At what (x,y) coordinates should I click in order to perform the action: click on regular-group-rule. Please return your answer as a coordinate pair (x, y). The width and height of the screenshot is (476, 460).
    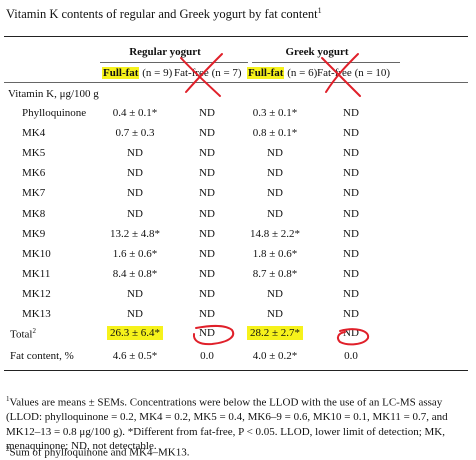
    Looking at the image, I should click on (174, 62).